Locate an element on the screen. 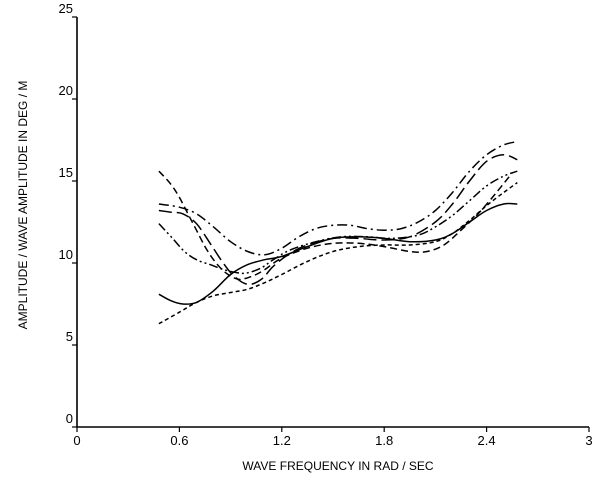  y-tick-label: 5 is located at coordinates (69, 336).